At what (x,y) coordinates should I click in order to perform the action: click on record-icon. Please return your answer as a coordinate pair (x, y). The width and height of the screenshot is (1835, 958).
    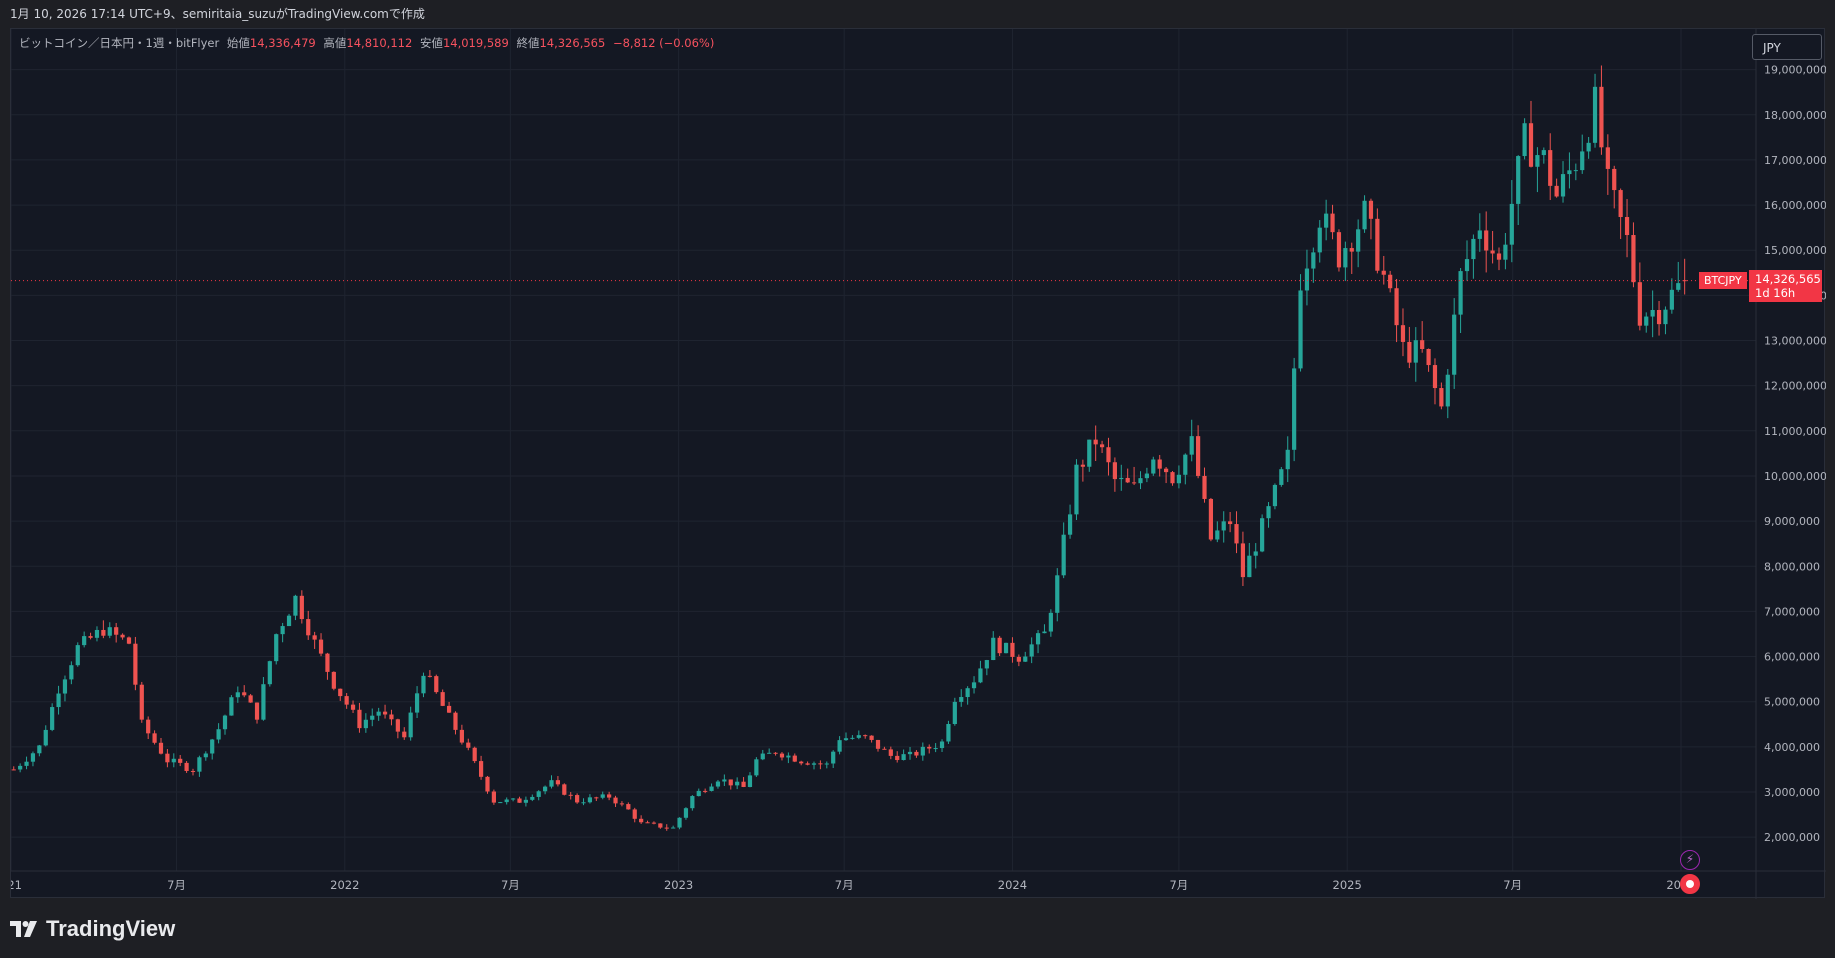
    Looking at the image, I should click on (1690, 884).